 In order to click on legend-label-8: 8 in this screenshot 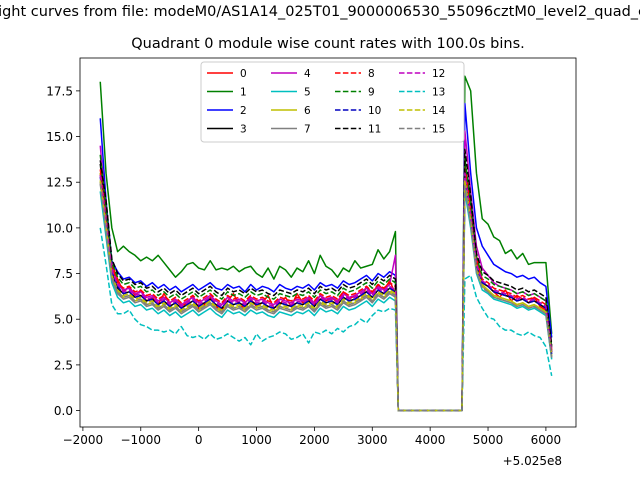, I will do `click(371, 74)`.